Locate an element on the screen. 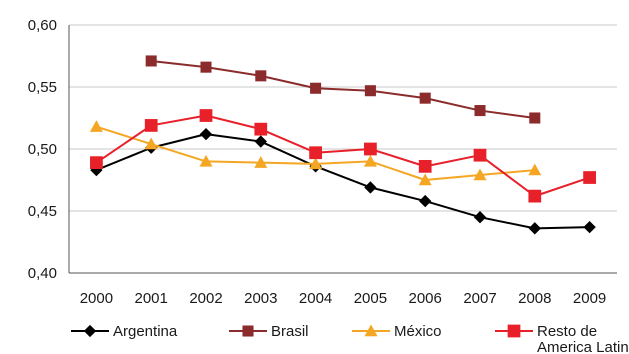 This screenshot has width=629, height=354. legend-label: Argentina is located at coordinates (145, 331).